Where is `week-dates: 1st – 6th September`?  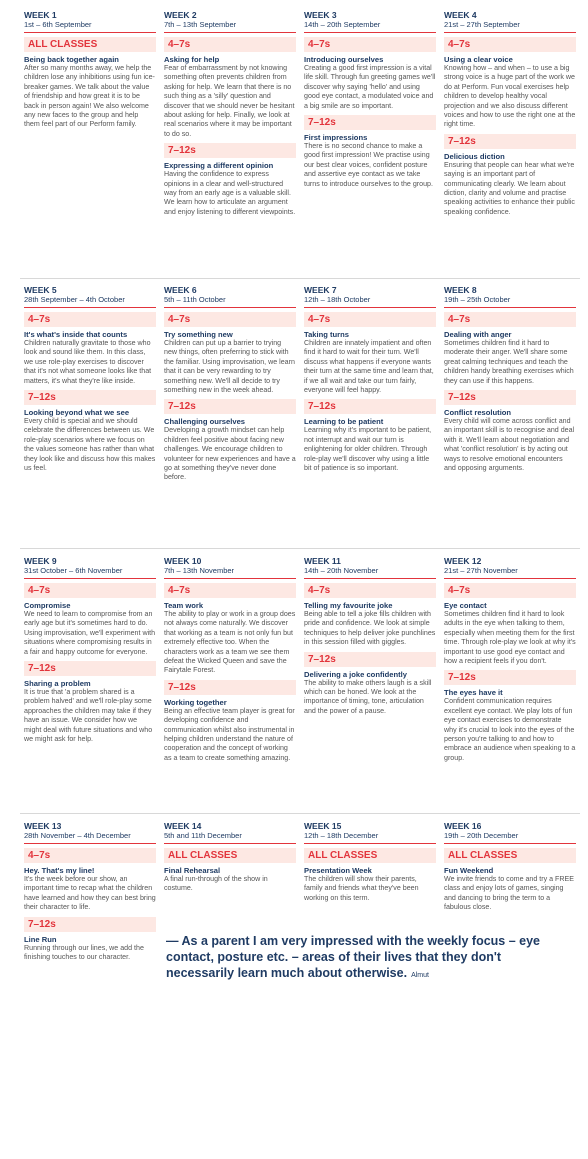 week-dates: 1st – 6th September is located at coordinates (90, 26).